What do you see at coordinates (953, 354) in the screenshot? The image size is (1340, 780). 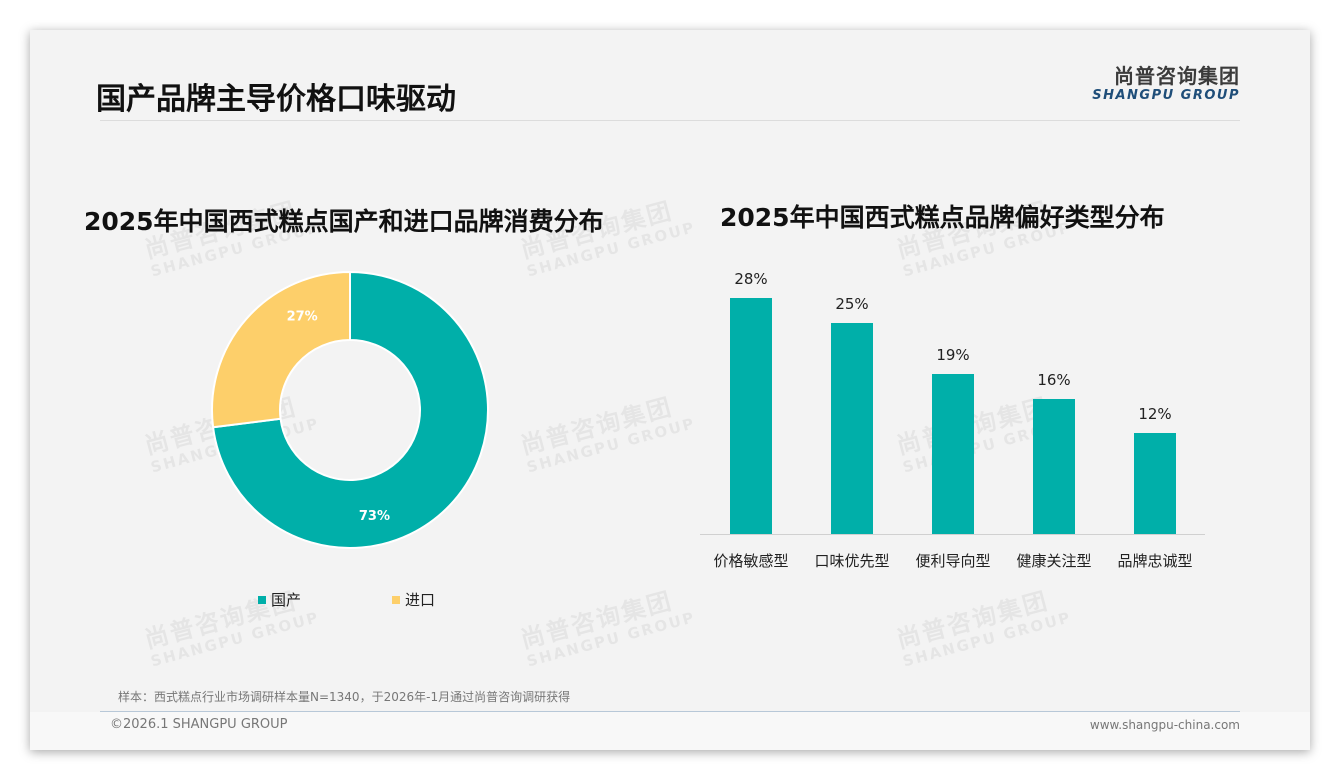 I see `bar-value-label: 19%` at bounding box center [953, 354].